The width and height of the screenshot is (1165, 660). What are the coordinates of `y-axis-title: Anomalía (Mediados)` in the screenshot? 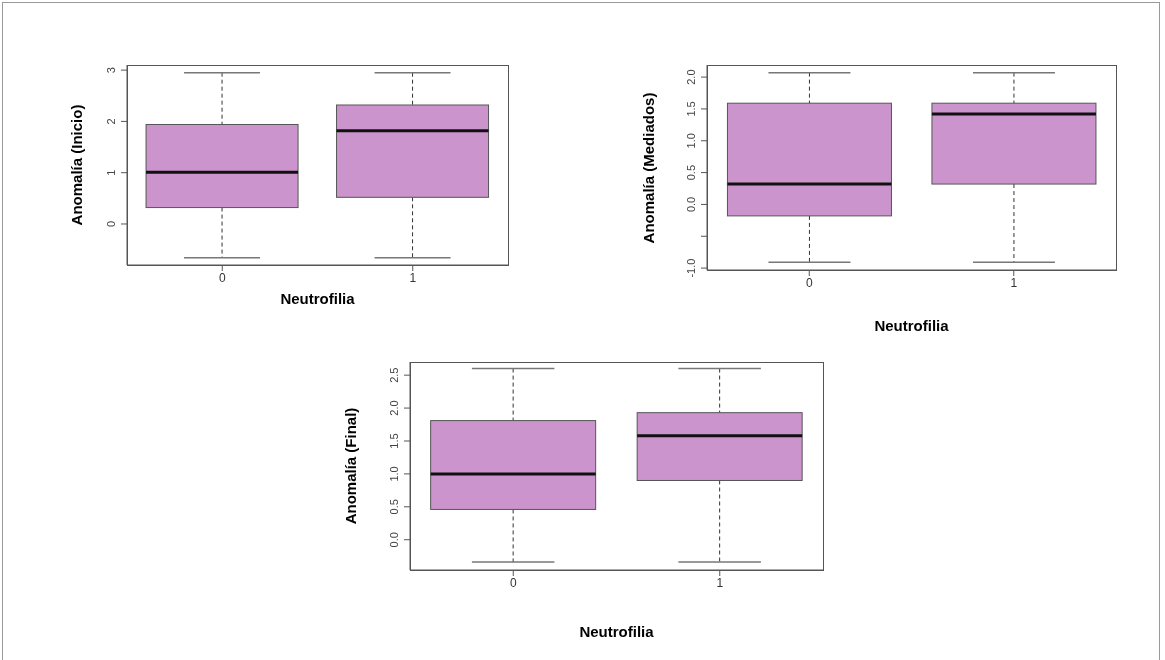 It's located at (649, 168).